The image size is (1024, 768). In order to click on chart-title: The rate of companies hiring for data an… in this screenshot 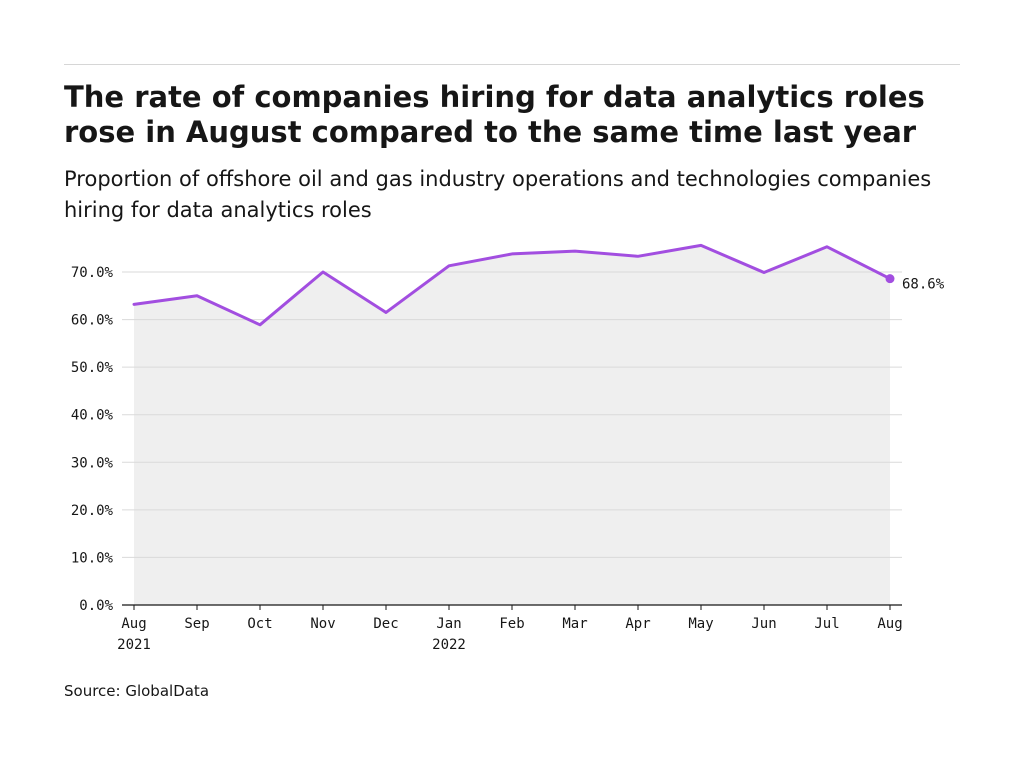, I will do `click(494, 114)`.